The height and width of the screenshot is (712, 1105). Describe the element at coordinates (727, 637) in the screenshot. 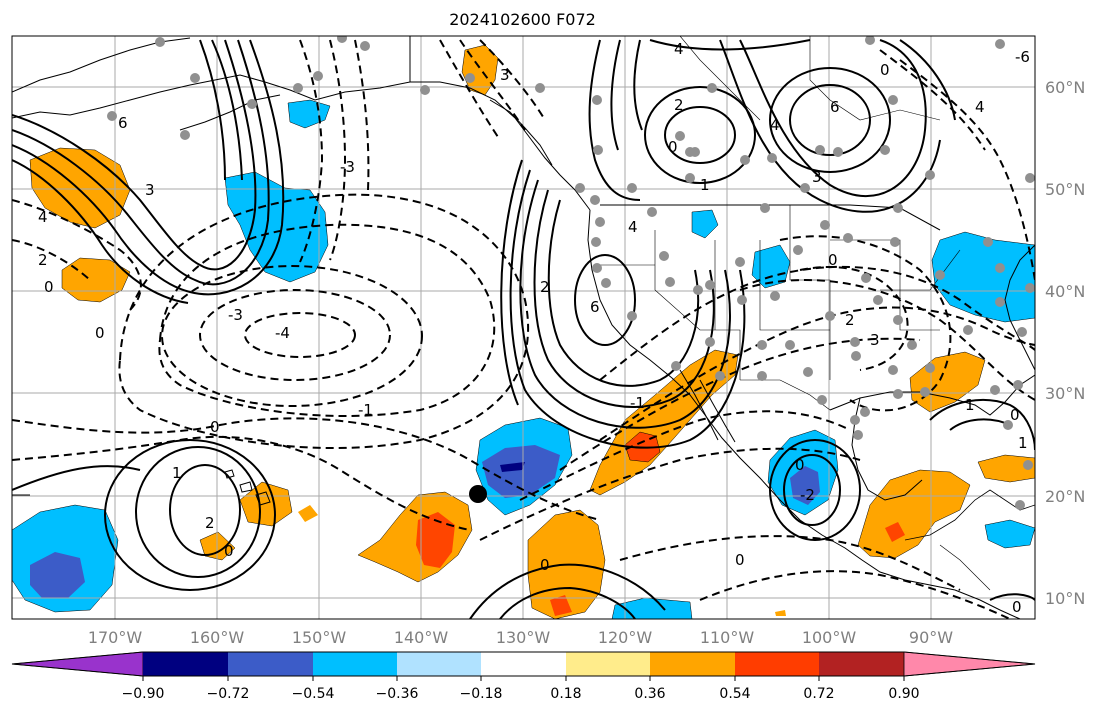

I see `lon-tick-label: 110°W` at that location.